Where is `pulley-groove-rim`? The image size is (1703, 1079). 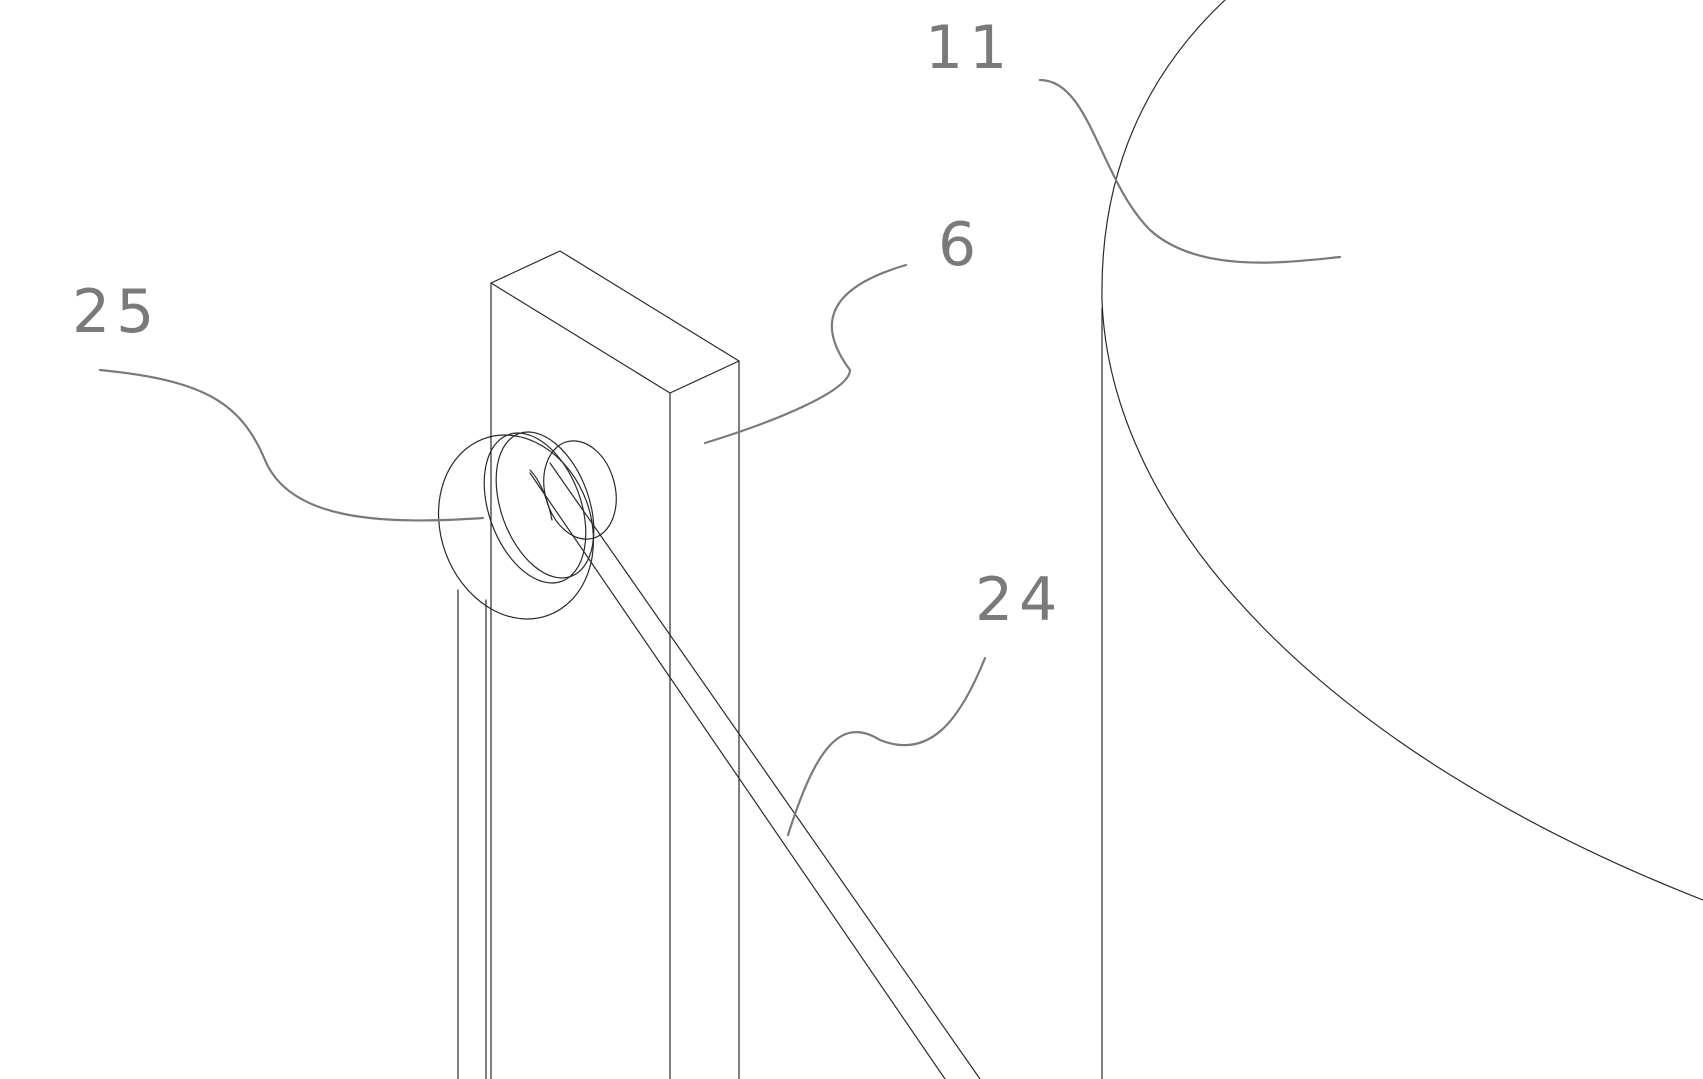 pulley-groove-rim is located at coordinates (545, 505).